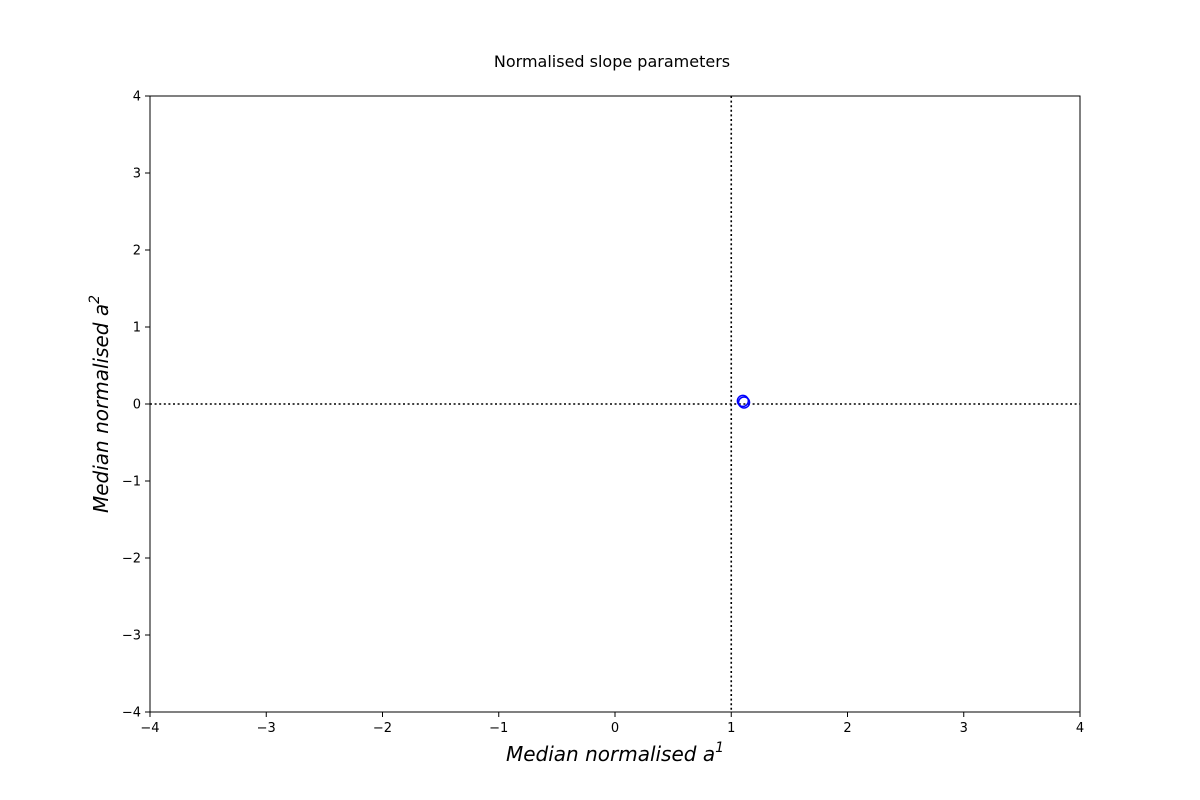 This screenshot has height=800, width=1200. I want to click on y-tick-label: −1, so click(131, 482).